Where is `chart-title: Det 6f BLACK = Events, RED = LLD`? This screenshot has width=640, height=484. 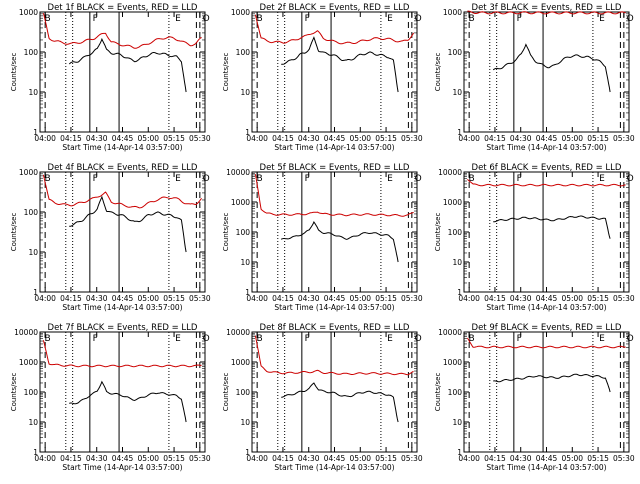
chart-title: Det 6f BLACK = Events, RED = LLD is located at coordinates (547, 168).